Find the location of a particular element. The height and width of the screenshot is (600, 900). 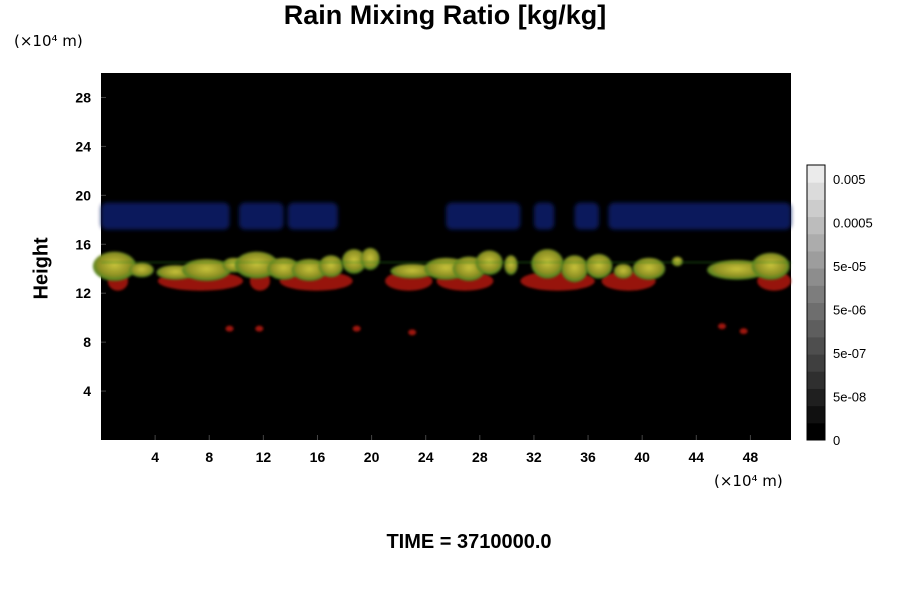

y-tick-label: 28 is located at coordinates (83, 97).